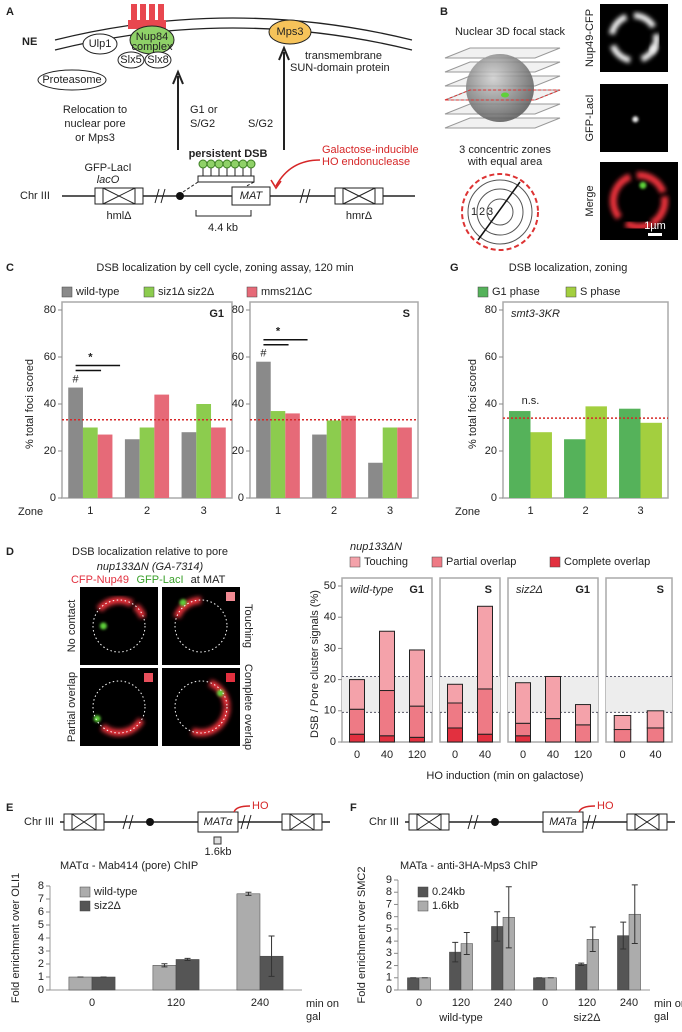  What do you see at coordinates (286, 292) in the screenshot?
I see `legend-label: mms21ΔC` at bounding box center [286, 292].